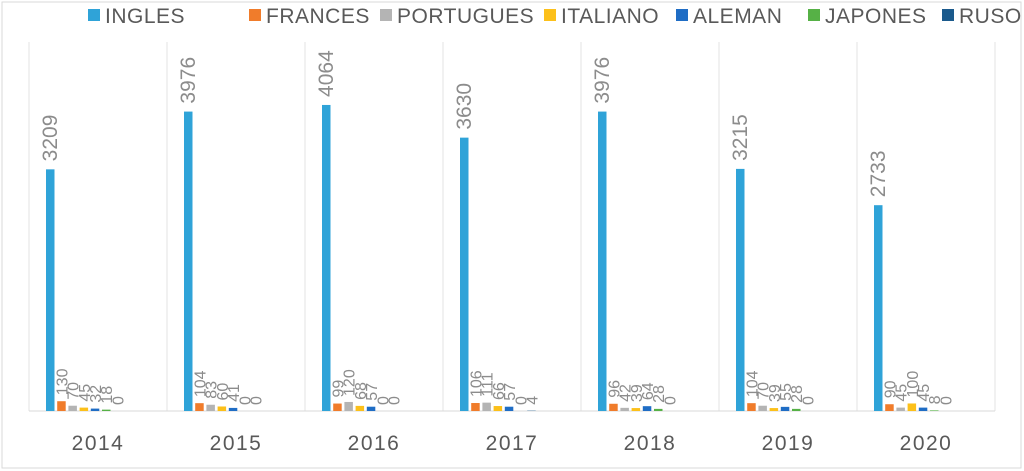  What do you see at coordinates (386, 15) in the screenshot?
I see `legend-swatch-portugues` at bounding box center [386, 15].